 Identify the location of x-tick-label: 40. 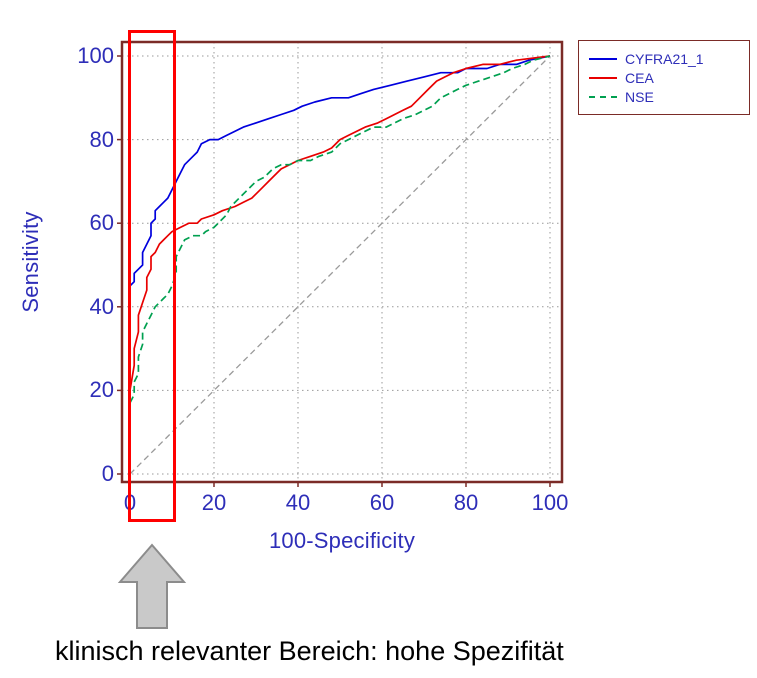
(298, 502).